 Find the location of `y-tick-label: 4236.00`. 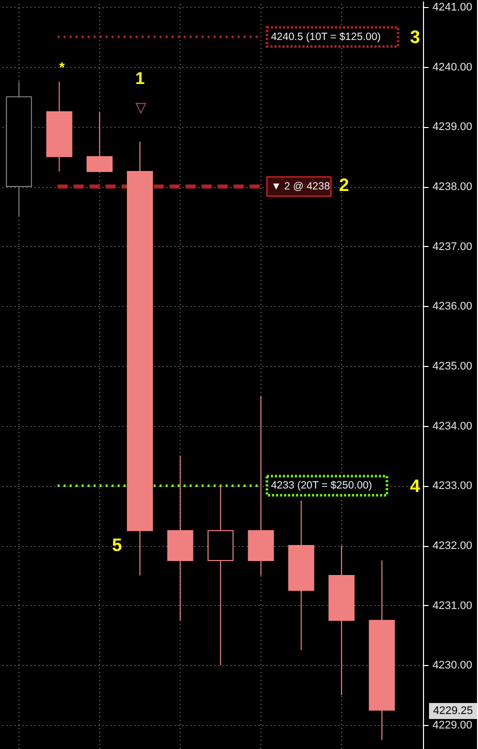

y-tick-label: 4236.00 is located at coordinates (452, 306).